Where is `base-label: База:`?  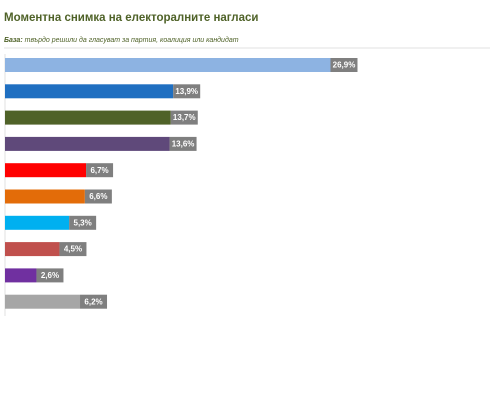
base-label: База: is located at coordinates (13, 40).